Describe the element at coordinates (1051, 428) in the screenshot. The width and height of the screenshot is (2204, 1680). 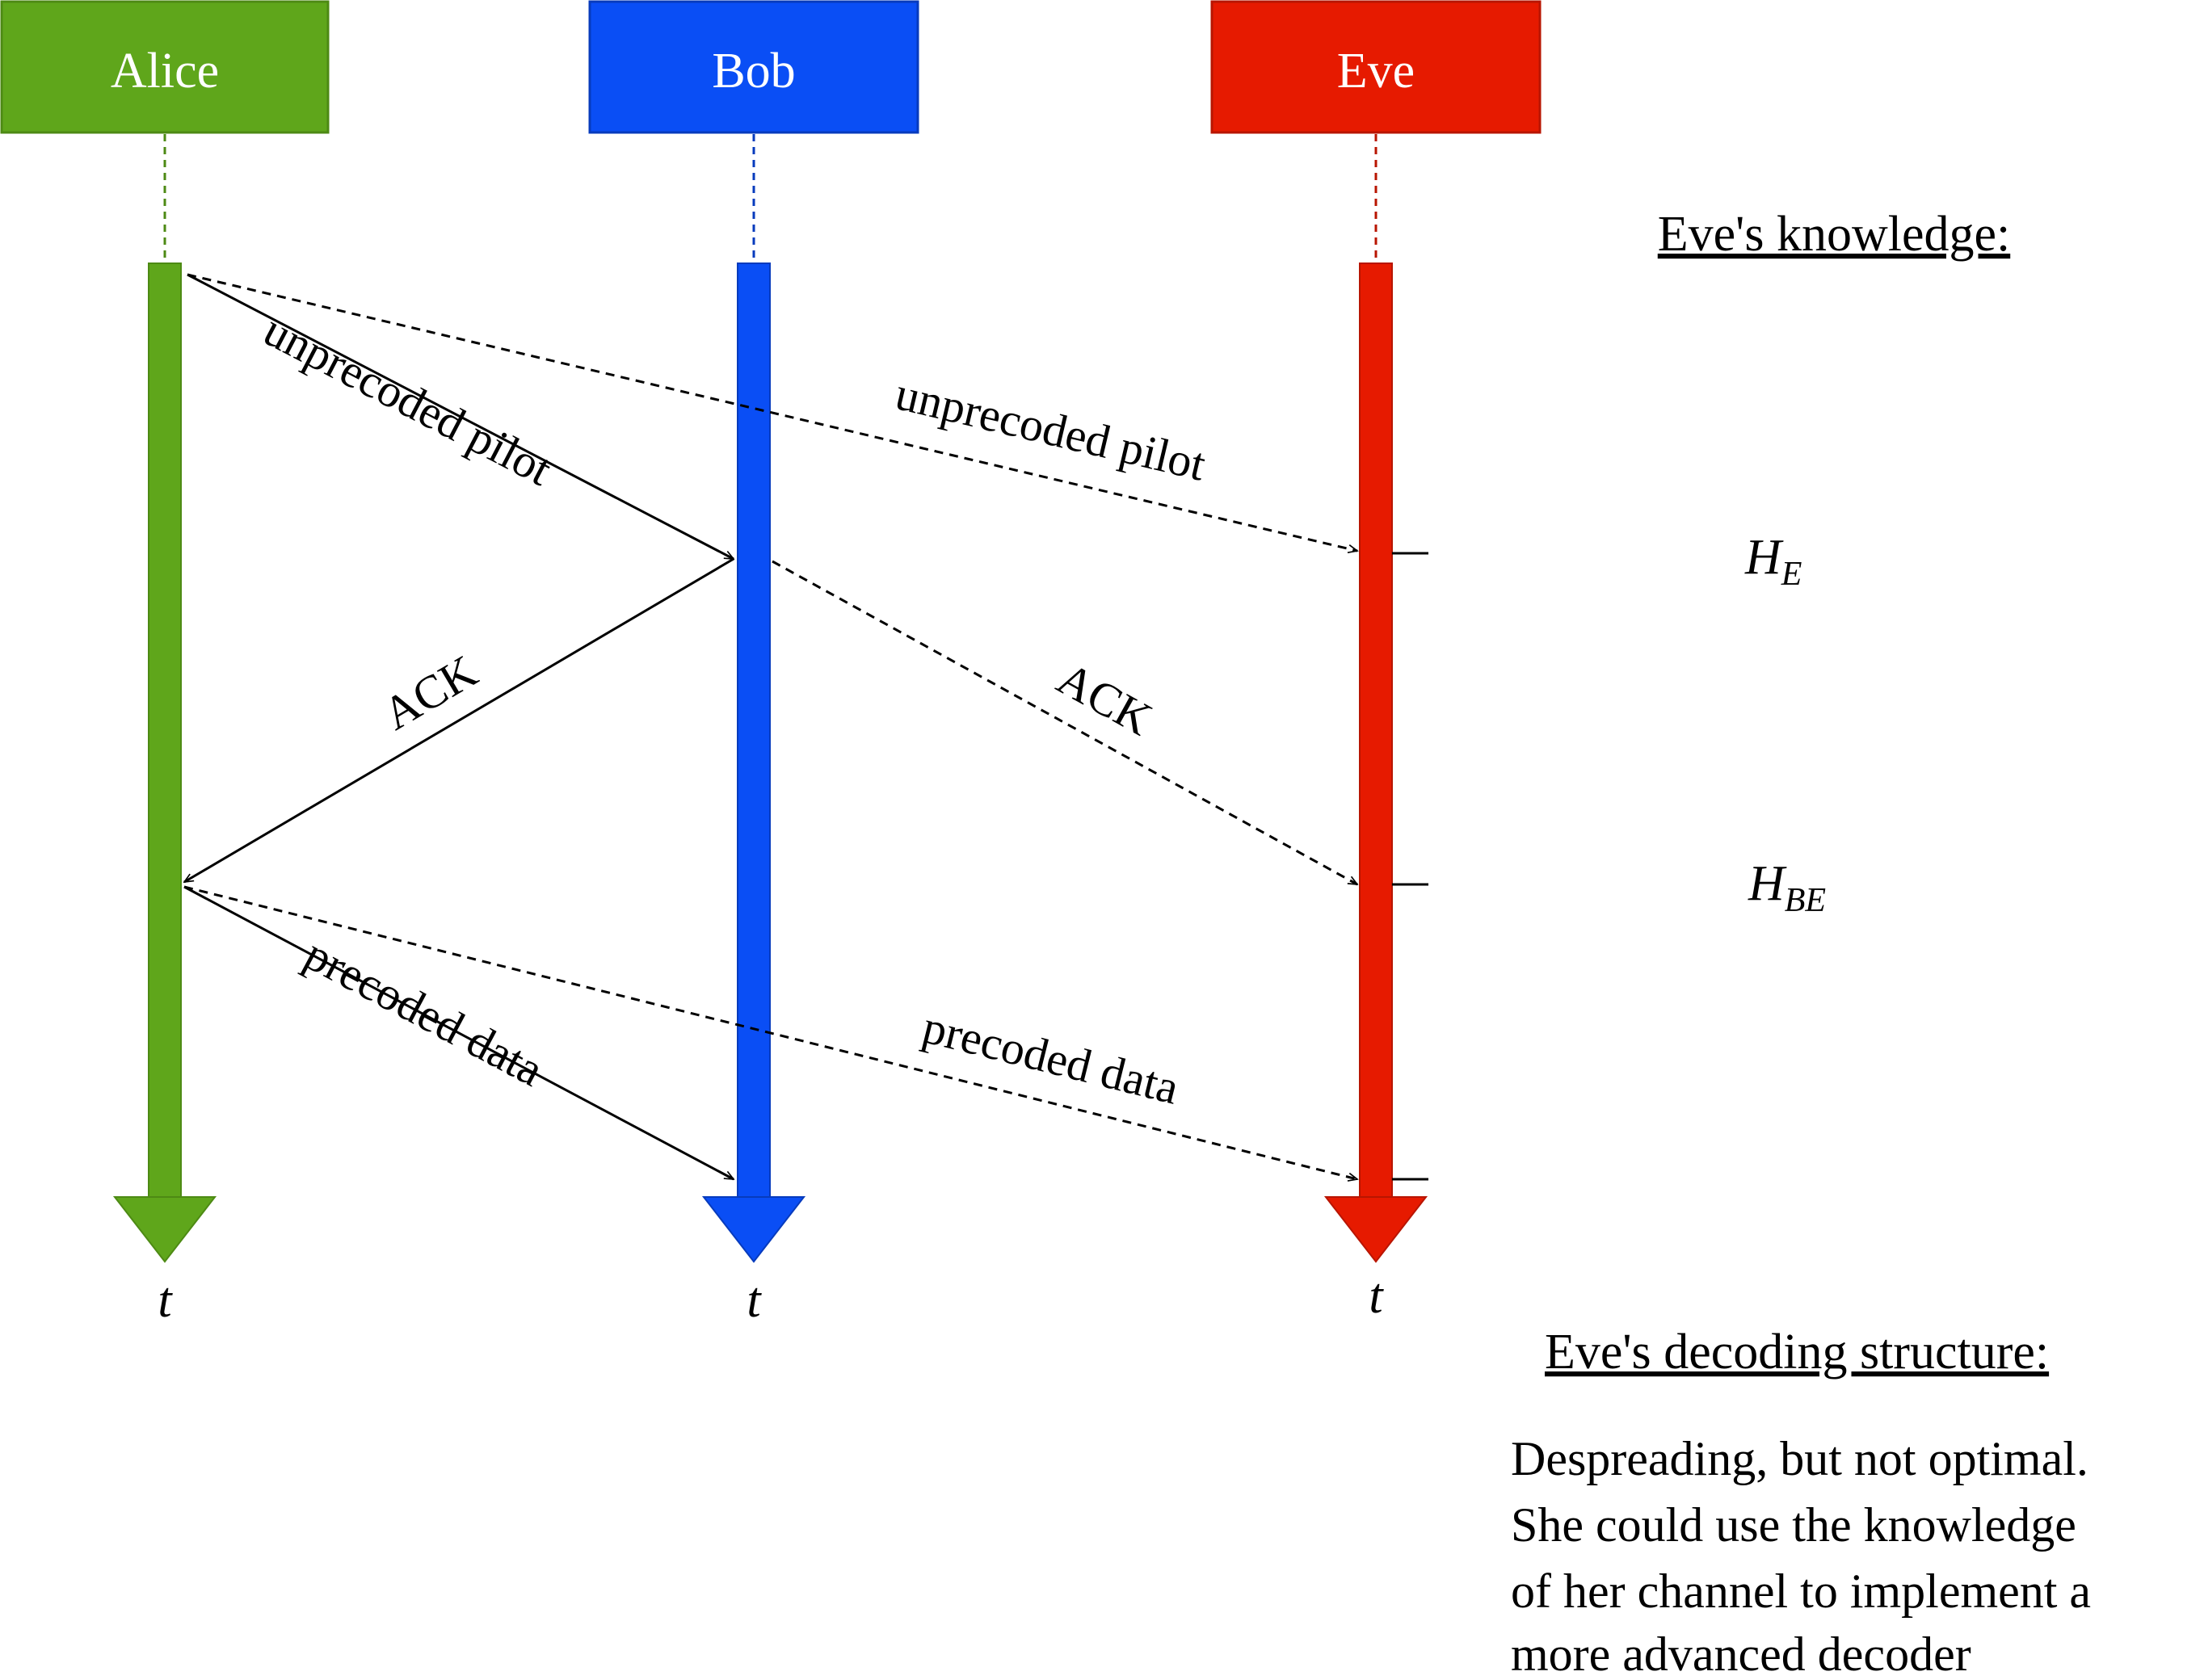
I see `pilot-to-eve-label: unprecoded pilot` at that location.